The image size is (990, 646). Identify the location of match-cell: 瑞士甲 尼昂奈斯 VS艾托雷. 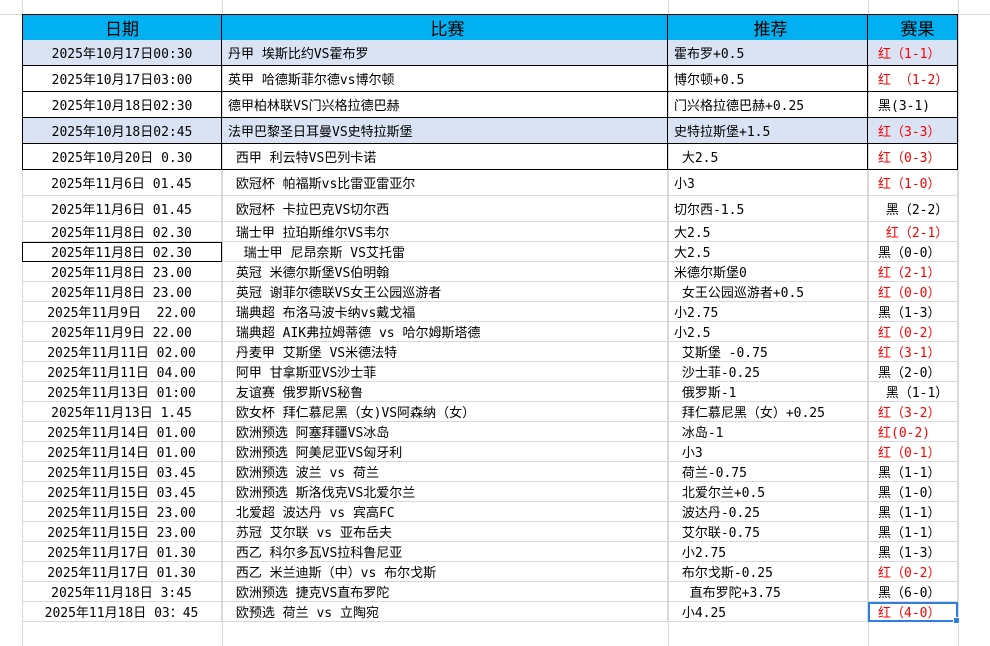
(445, 252).